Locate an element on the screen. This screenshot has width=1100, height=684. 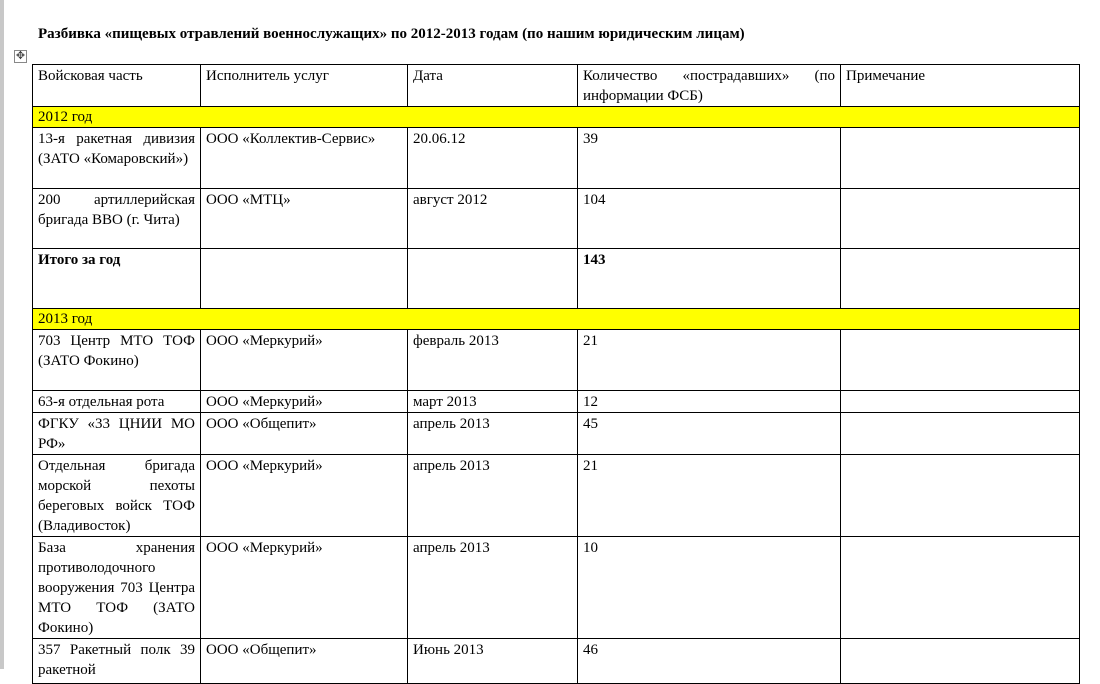
date-cell: февраль 2013 is located at coordinates (492, 360).